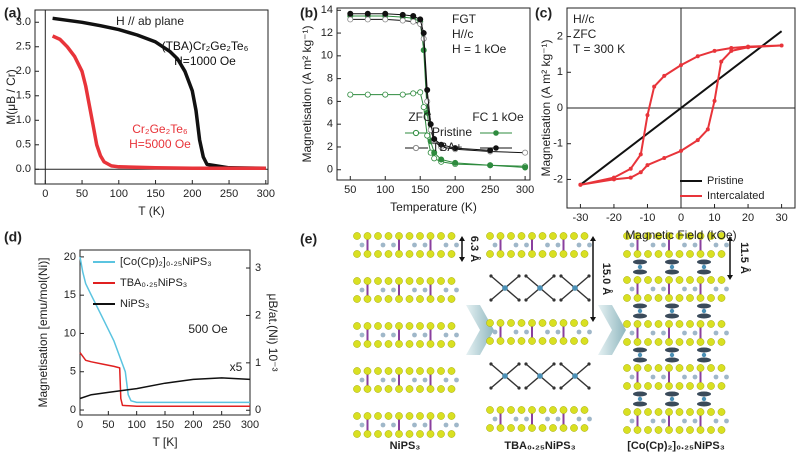 Image resolution: width=800 pixels, height=454 pixels. What do you see at coordinates (385, 190) in the screenshot?
I see `x-tick-label: 100` at bounding box center [385, 190].